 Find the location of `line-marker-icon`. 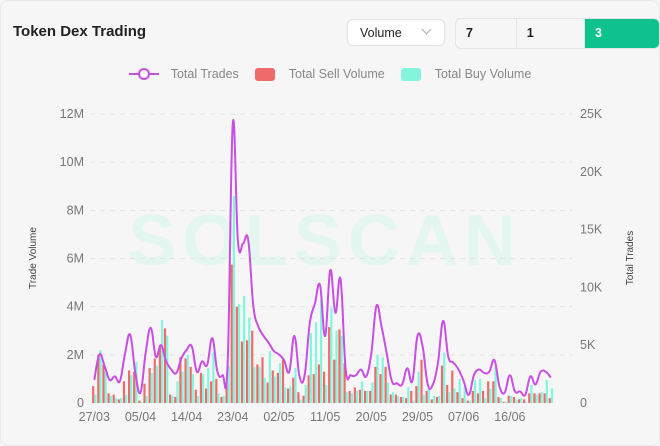

line-marker-icon is located at coordinates (143, 74).